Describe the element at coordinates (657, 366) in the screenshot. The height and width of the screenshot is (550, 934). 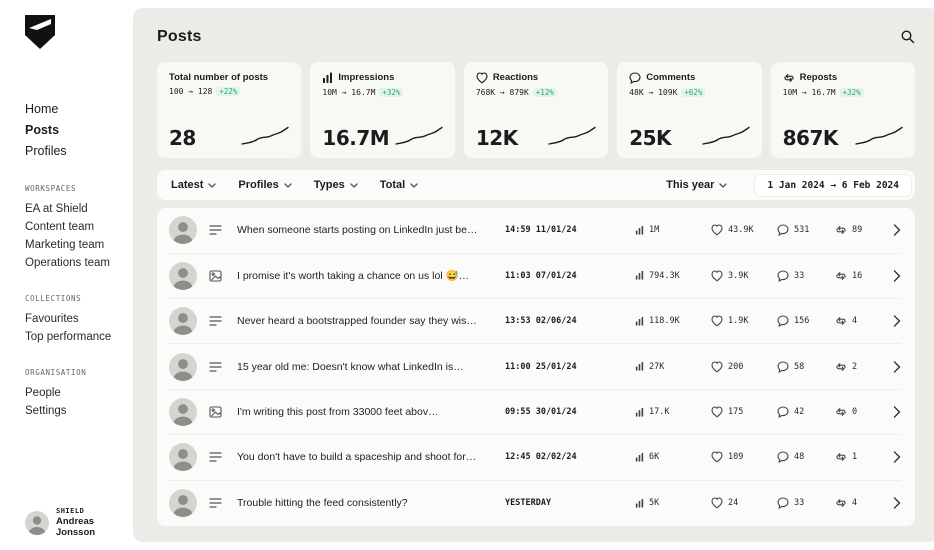
I see `impressions-value: 27K` at that location.